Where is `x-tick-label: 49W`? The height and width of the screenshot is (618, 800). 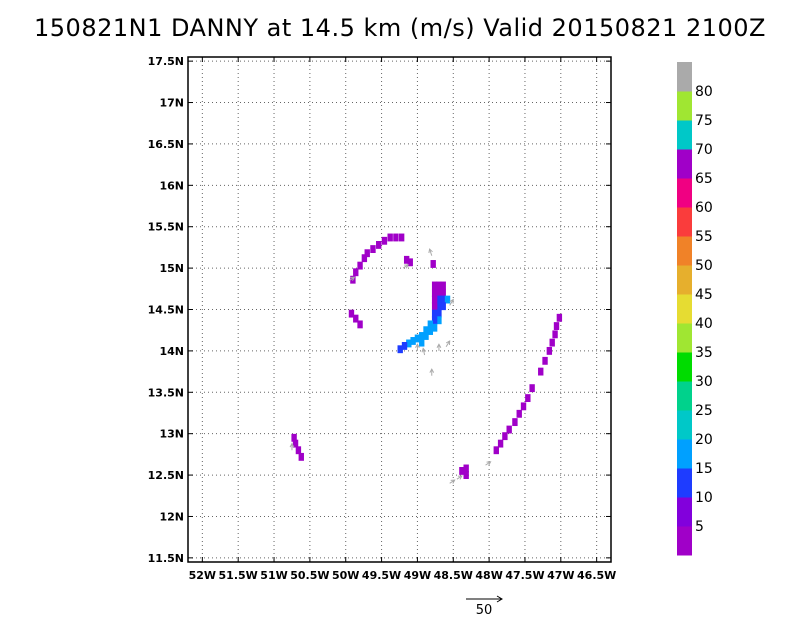 x-tick-label: 49W is located at coordinates (417, 575).